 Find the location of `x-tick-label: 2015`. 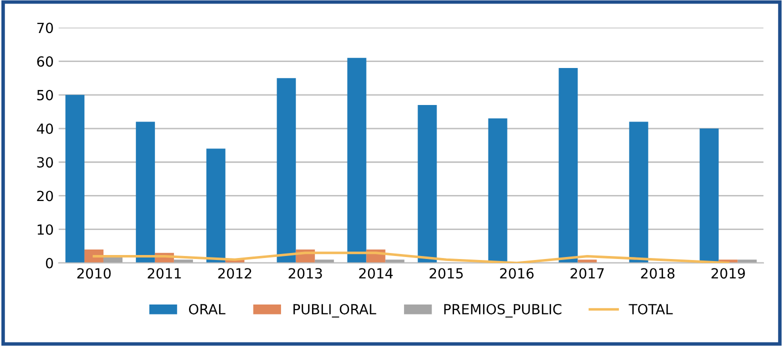

x-tick-label: 2015 is located at coordinates (446, 273).